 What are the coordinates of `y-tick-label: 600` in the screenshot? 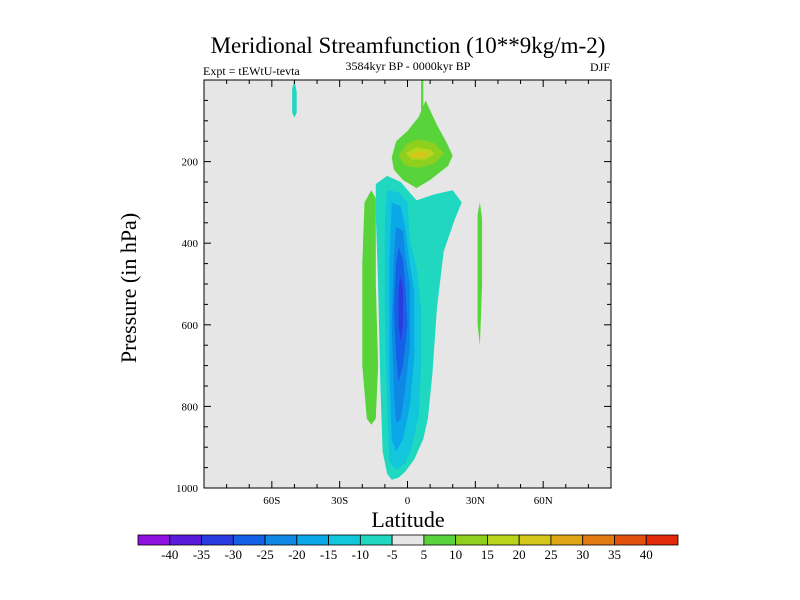 It's located at (190, 326).